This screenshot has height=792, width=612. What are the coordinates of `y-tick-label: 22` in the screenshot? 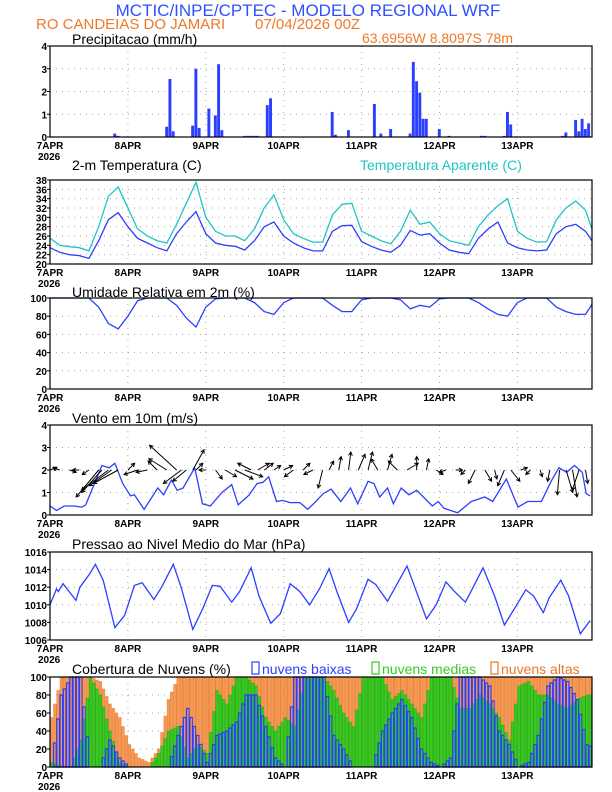 It's located at (42, 256).